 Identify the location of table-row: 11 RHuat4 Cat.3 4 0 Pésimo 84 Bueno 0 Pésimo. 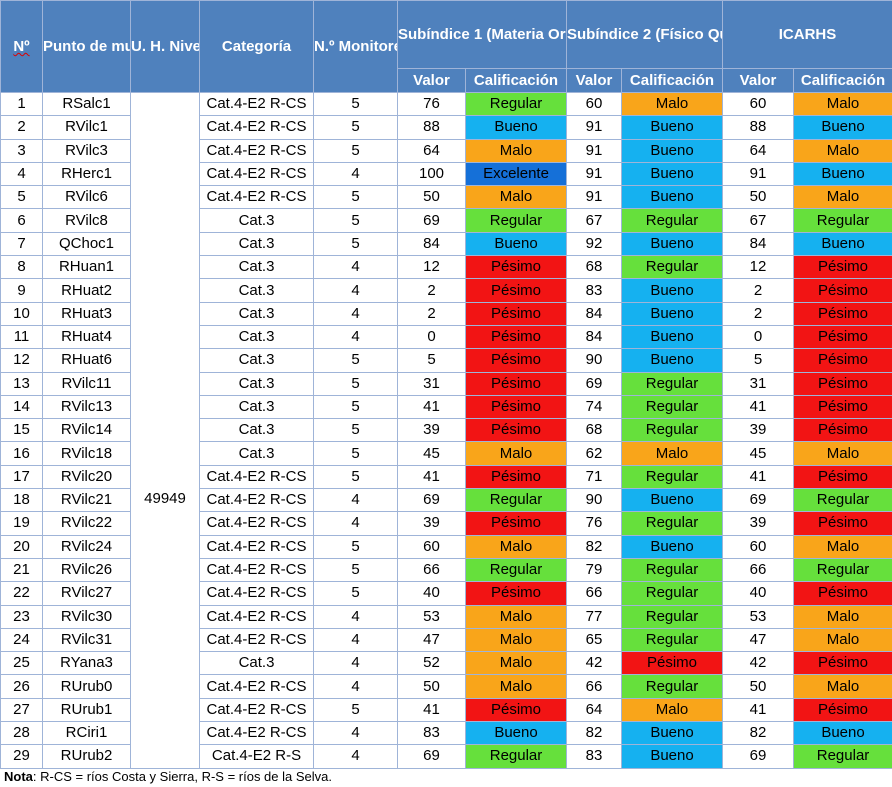
(446, 337).